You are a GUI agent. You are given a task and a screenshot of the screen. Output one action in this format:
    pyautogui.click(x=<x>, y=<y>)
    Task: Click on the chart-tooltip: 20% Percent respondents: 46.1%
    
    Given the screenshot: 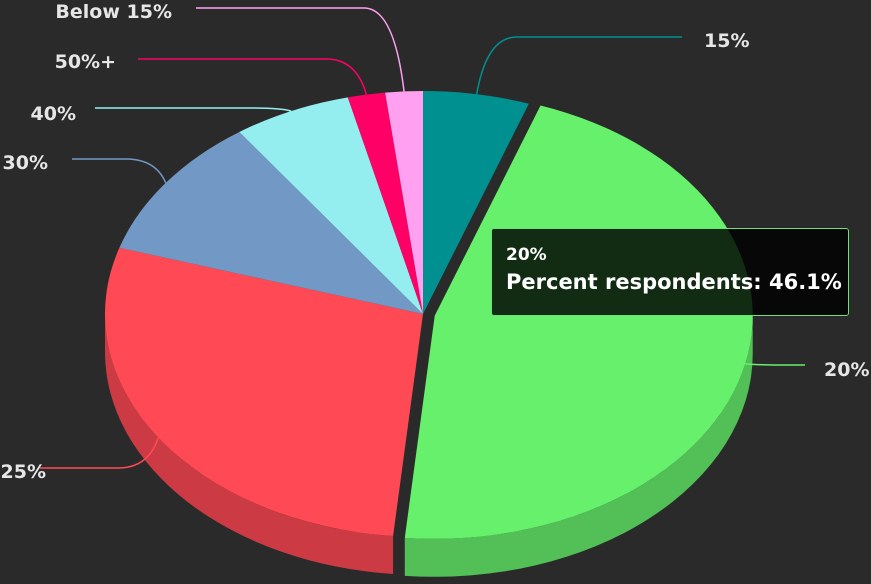 What is the action you would take?
    pyautogui.click(x=670, y=272)
    